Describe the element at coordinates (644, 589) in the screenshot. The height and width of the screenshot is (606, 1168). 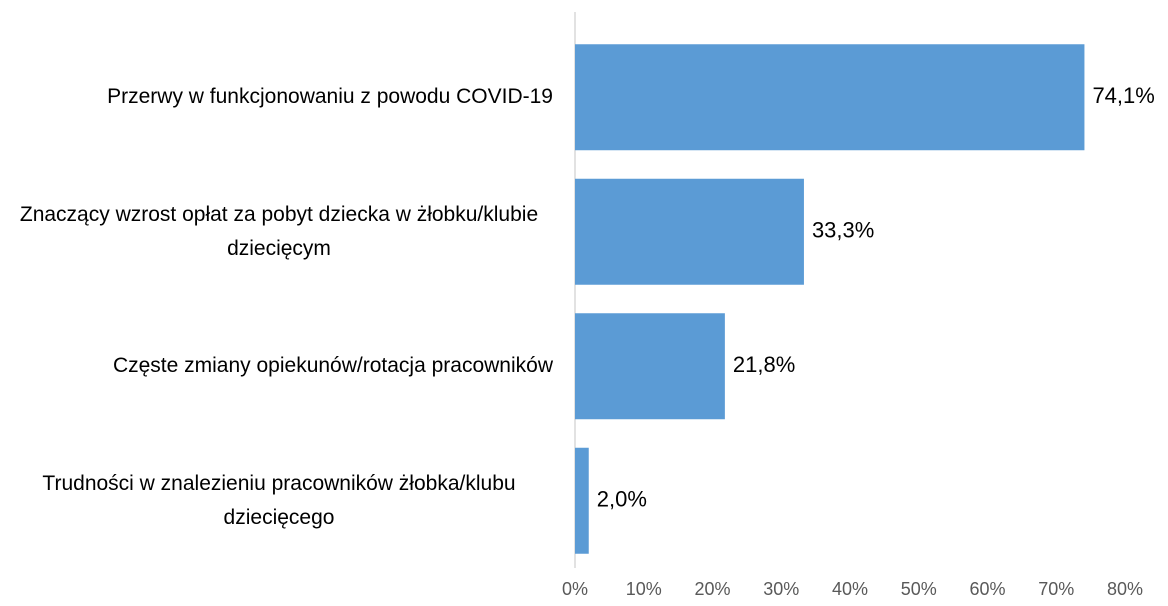
I see `x-tick-label: 10%` at that location.